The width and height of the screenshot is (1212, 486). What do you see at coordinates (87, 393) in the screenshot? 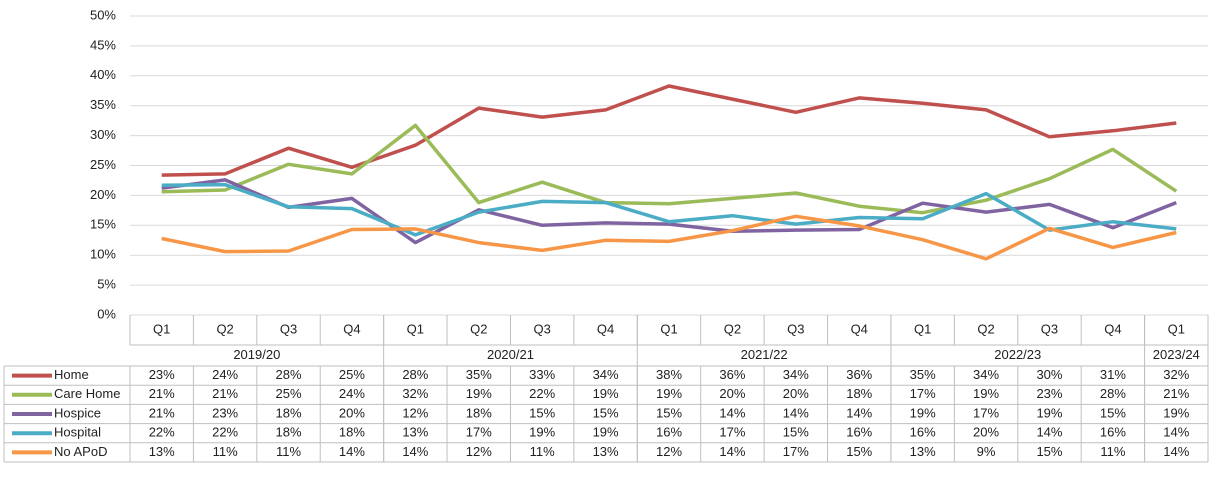
I see `legend-label: Care Home` at bounding box center [87, 393].